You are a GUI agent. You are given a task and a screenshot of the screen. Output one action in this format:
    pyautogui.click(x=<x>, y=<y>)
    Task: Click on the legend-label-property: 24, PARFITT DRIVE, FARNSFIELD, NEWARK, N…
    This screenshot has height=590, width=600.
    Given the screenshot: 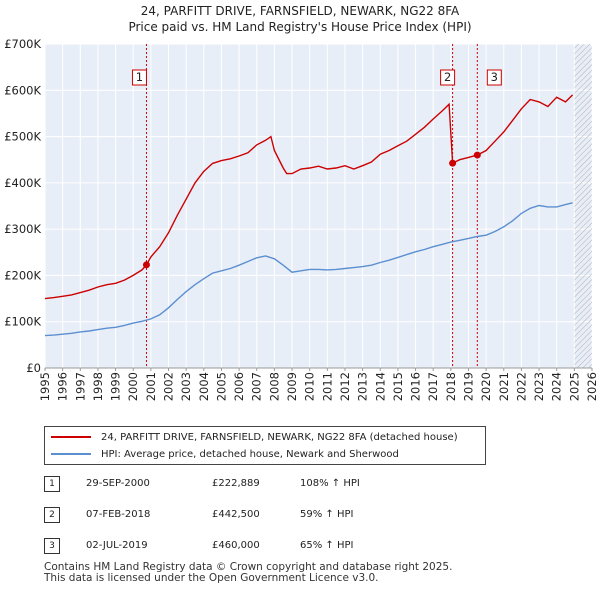 What is the action you would take?
    pyautogui.click(x=279, y=437)
    